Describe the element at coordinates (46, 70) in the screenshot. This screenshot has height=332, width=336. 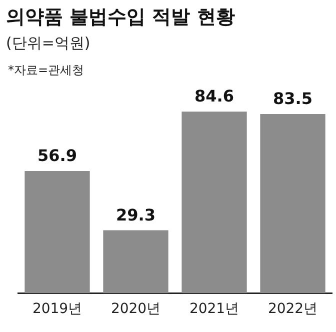
I see `text: *자료=관세청` at that location.